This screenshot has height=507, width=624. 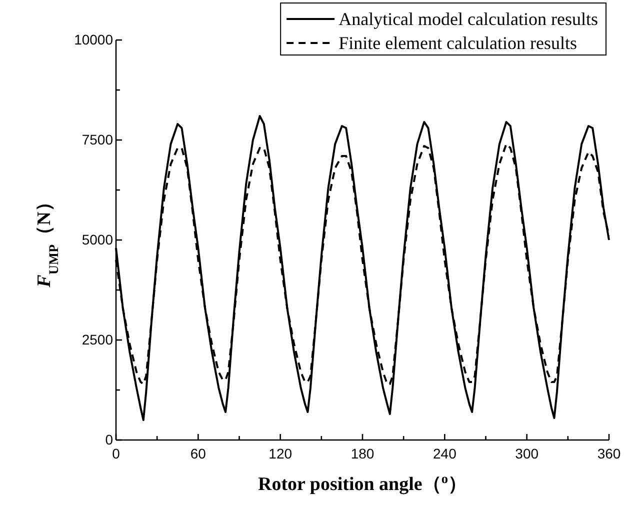 What do you see at coordinates (280, 453) in the screenshot?
I see `x-tick-label: 120` at bounding box center [280, 453].